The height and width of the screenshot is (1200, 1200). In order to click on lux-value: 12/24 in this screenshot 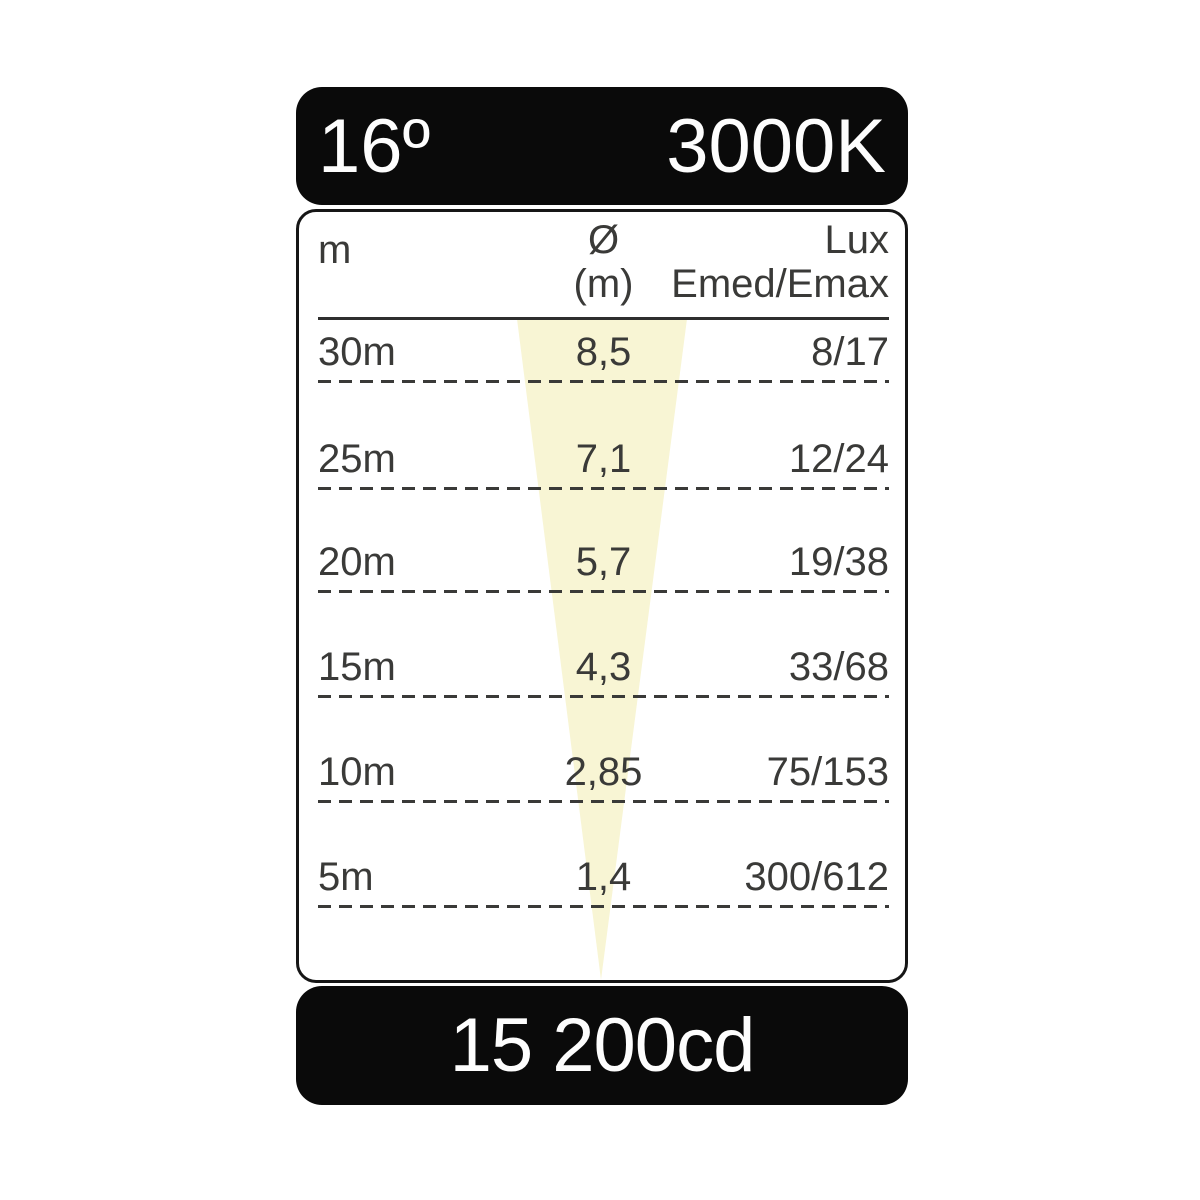, I will do `click(838, 459)`.